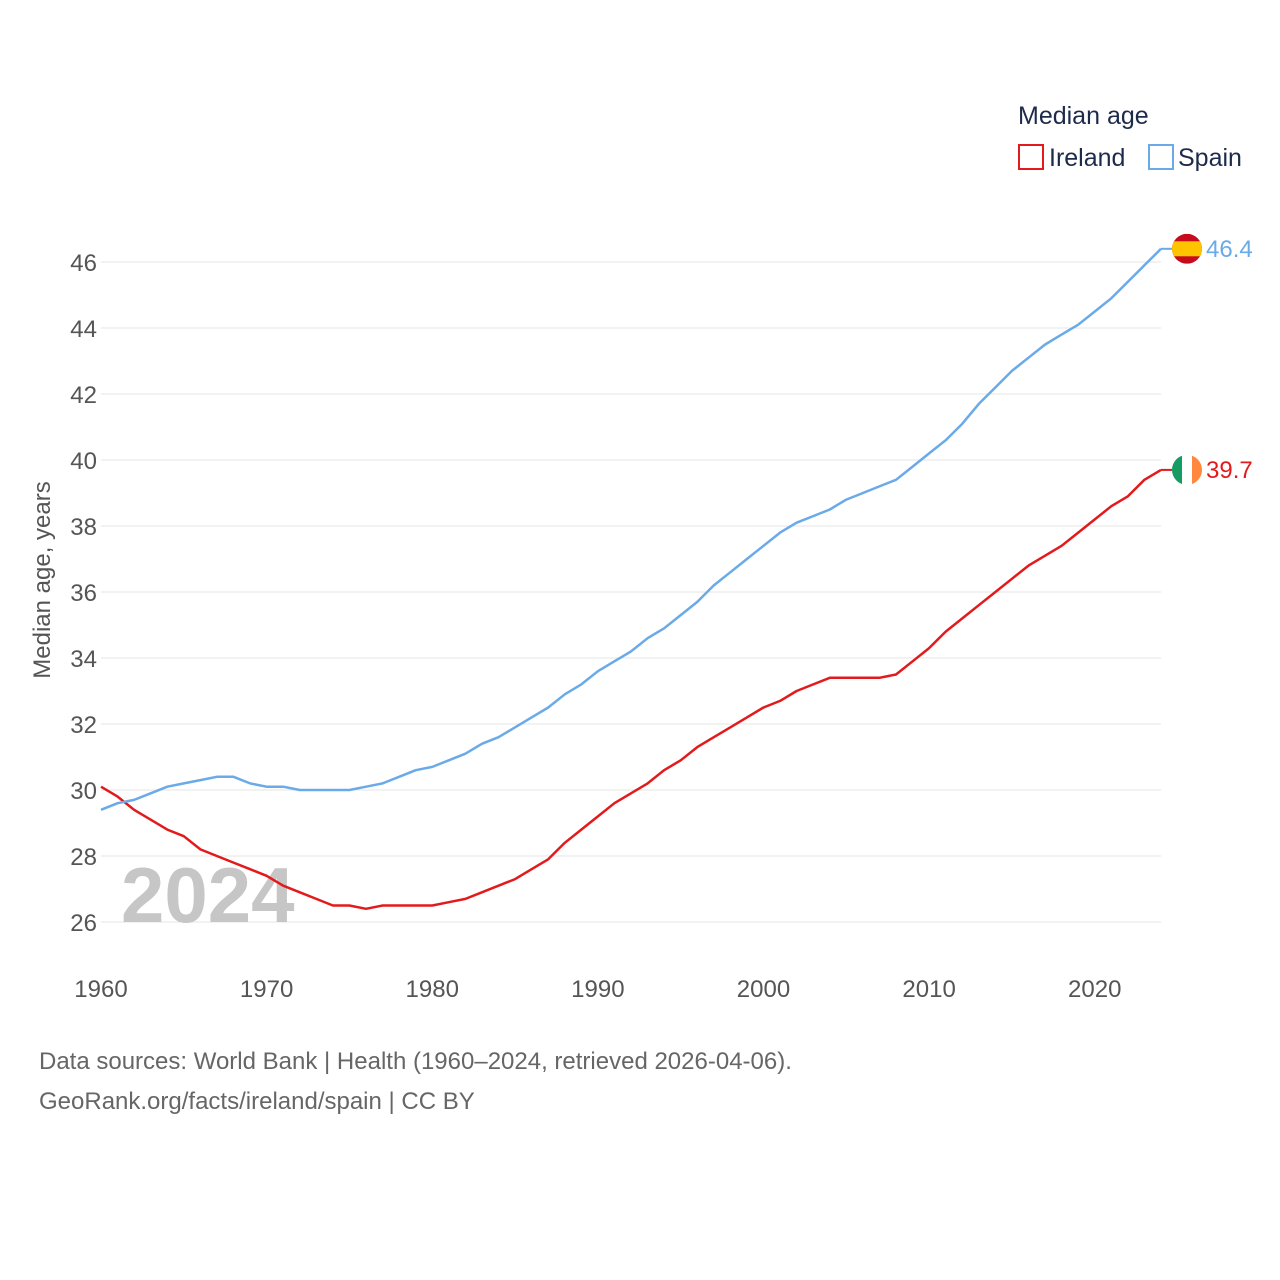 The height and width of the screenshot is (1280, 1280). I want to click on y-tick-label-30: 30, so click(83, 791).